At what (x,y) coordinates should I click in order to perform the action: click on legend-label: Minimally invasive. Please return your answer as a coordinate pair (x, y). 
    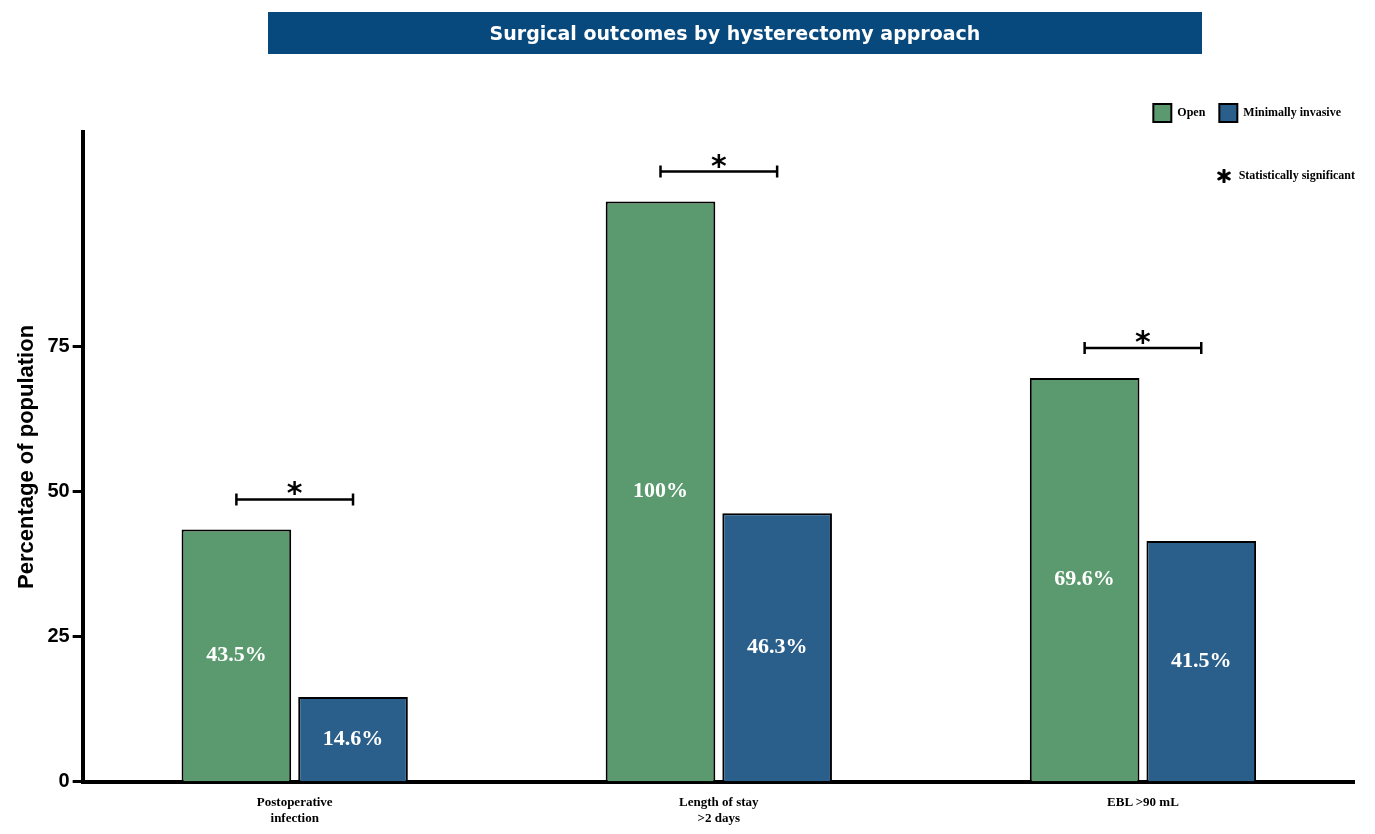
    Looking at the image, I should click on (1292, 112).